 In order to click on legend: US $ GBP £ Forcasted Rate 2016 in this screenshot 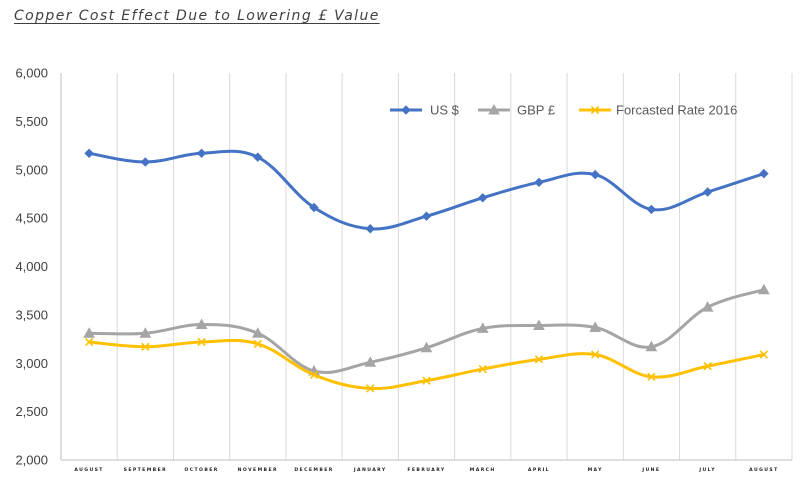, I will do `click(563, 110)`.